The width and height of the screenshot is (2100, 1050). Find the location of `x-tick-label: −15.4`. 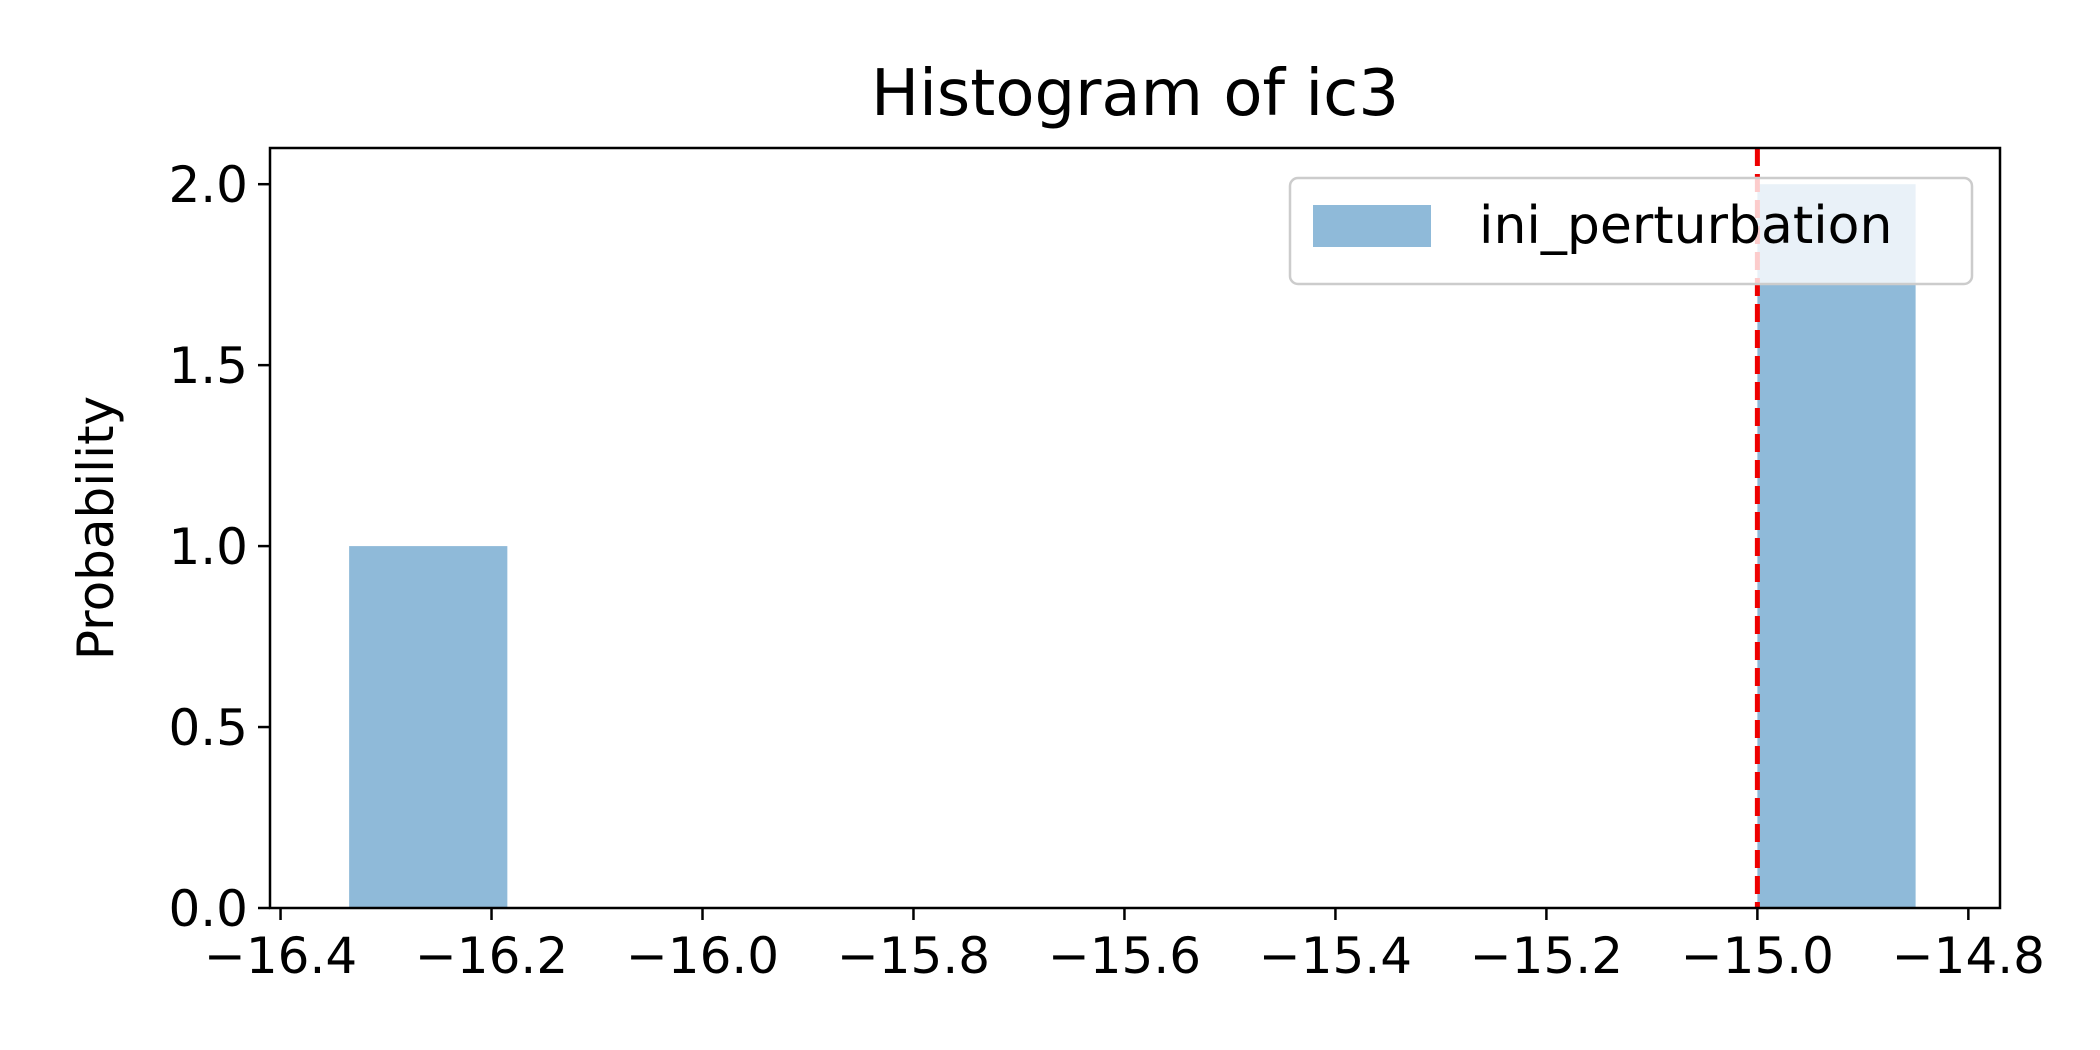

x-tick-label: −15.4 is located at coordinates (1335, 956).